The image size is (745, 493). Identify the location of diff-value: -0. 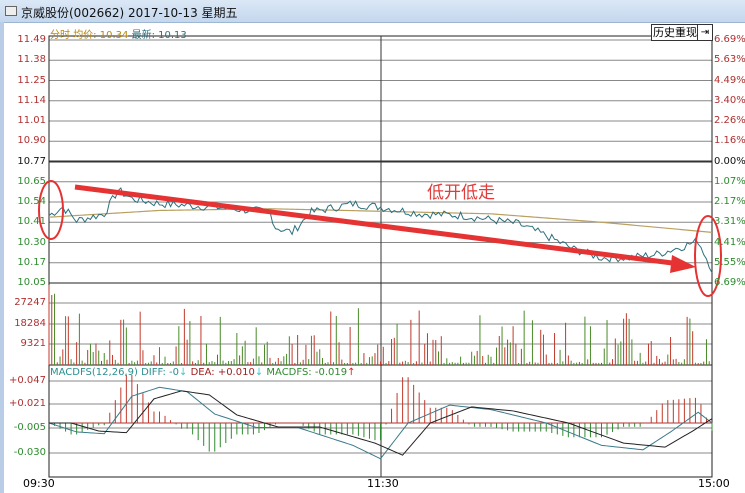
(174, 372).